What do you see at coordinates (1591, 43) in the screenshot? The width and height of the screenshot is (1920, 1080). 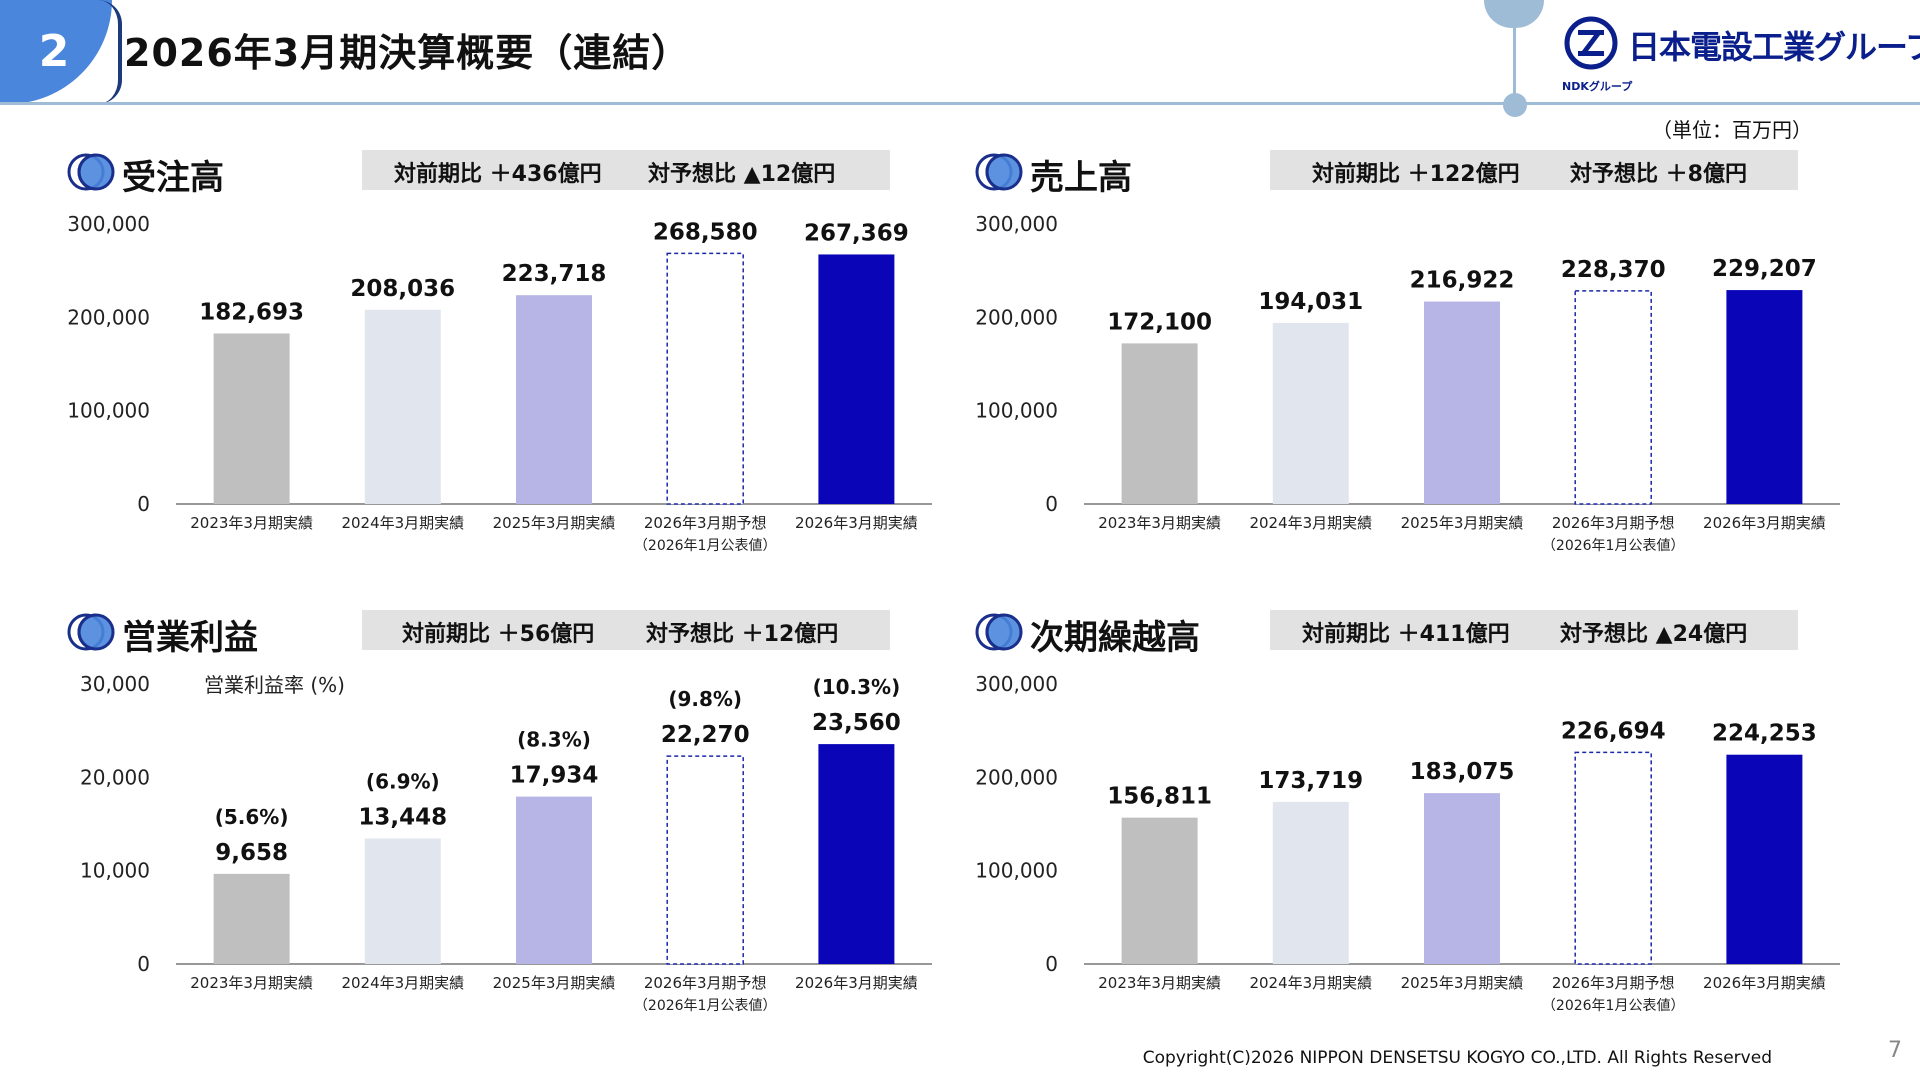 I see `company-logo-icon` at bounding box center [1591, 43].